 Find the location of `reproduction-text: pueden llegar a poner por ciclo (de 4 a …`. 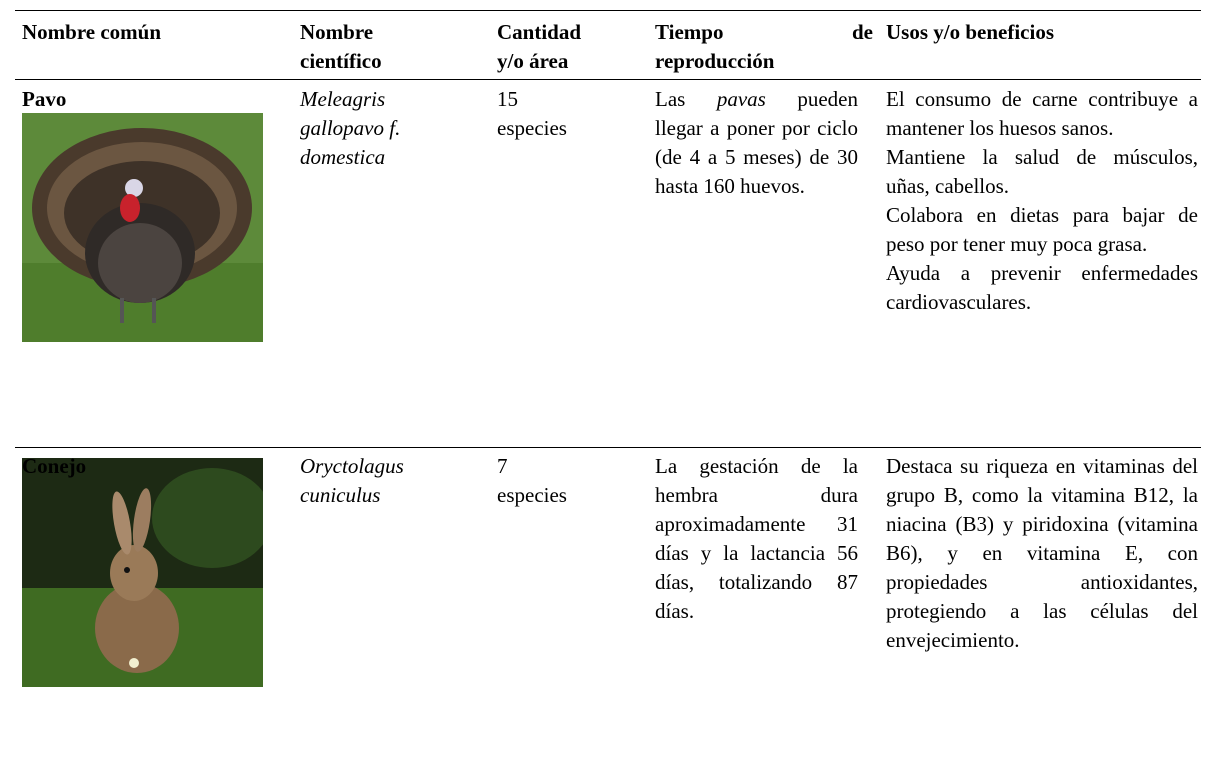

reproduction-text: pueden llegar a poner por ciclo (de 4 a … is located at coordinates (756, 142).